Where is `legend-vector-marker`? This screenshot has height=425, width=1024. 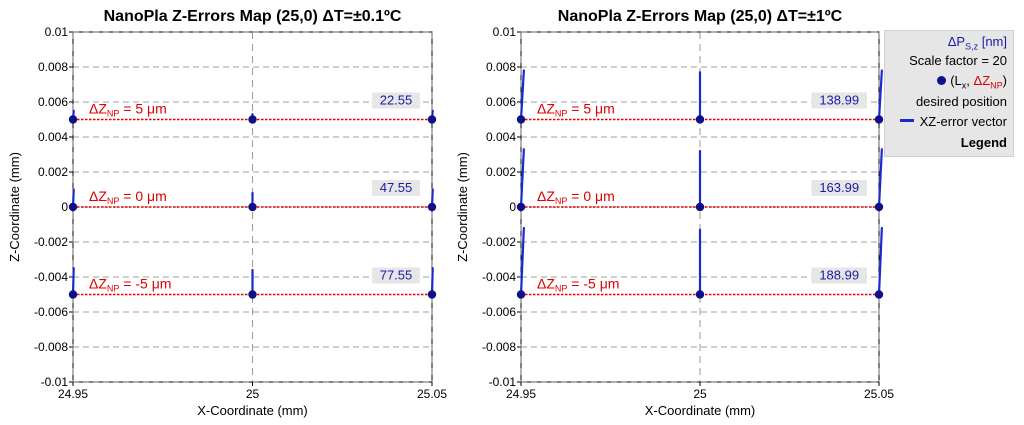
legend-vector-marker is located at coordinates (906, 120).